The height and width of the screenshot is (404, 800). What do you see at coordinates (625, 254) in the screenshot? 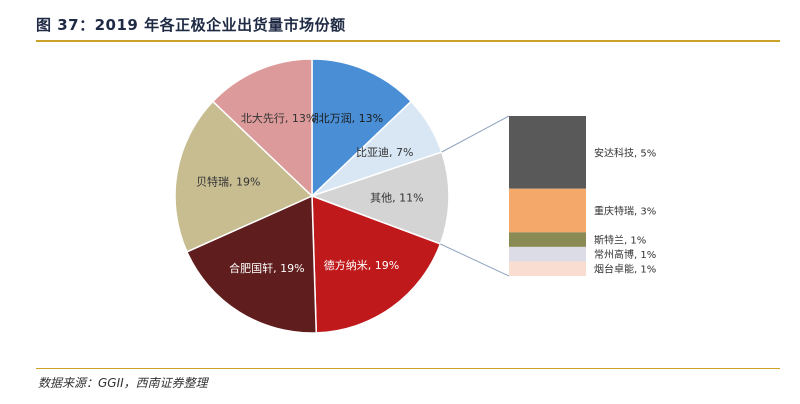
I see `bar-segment-label: 常州高博, 1%` at bounding box center [625, 254].